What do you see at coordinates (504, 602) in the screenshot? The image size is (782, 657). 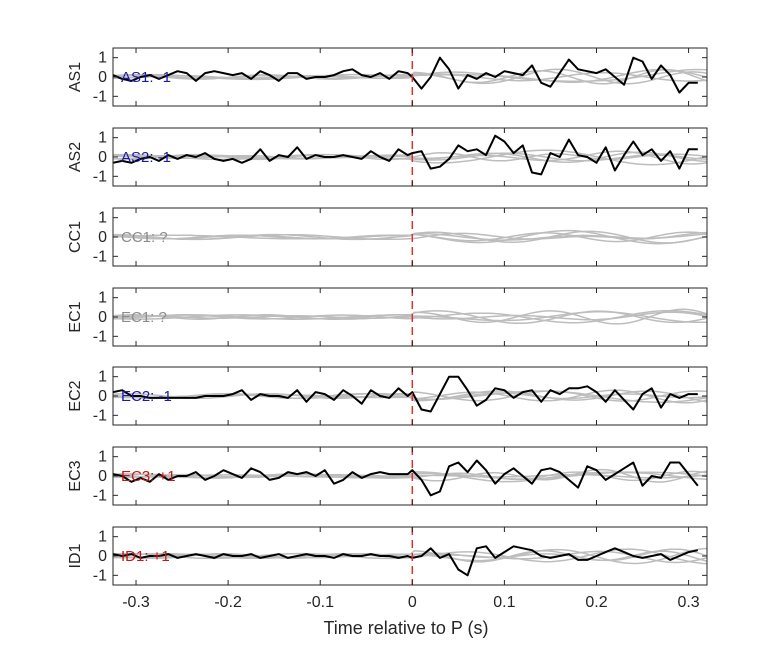 I see `x-tick-label: 0.1` at bounding box center [504, 602].